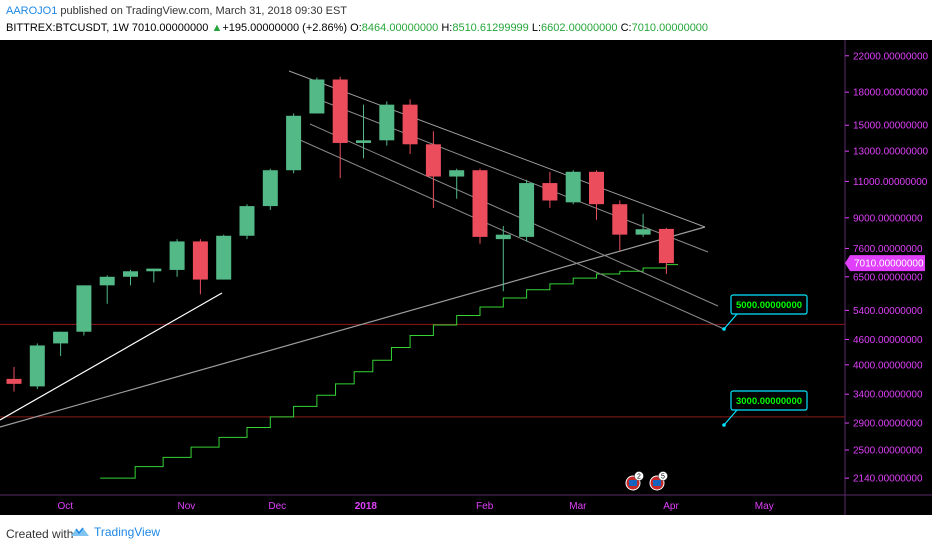 The height and width of the screenshot is (550, 932). I want to click on footer: Created with TradingView, so click(466, 532).